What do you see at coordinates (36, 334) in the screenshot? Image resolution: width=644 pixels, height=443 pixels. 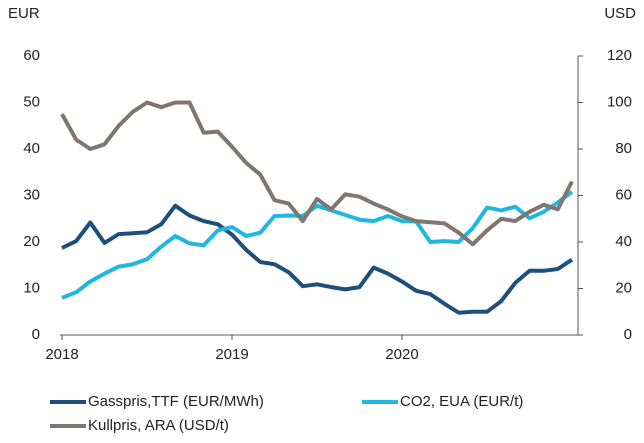 I see `y-tick-label: 0` at bounding box center [36, 334].